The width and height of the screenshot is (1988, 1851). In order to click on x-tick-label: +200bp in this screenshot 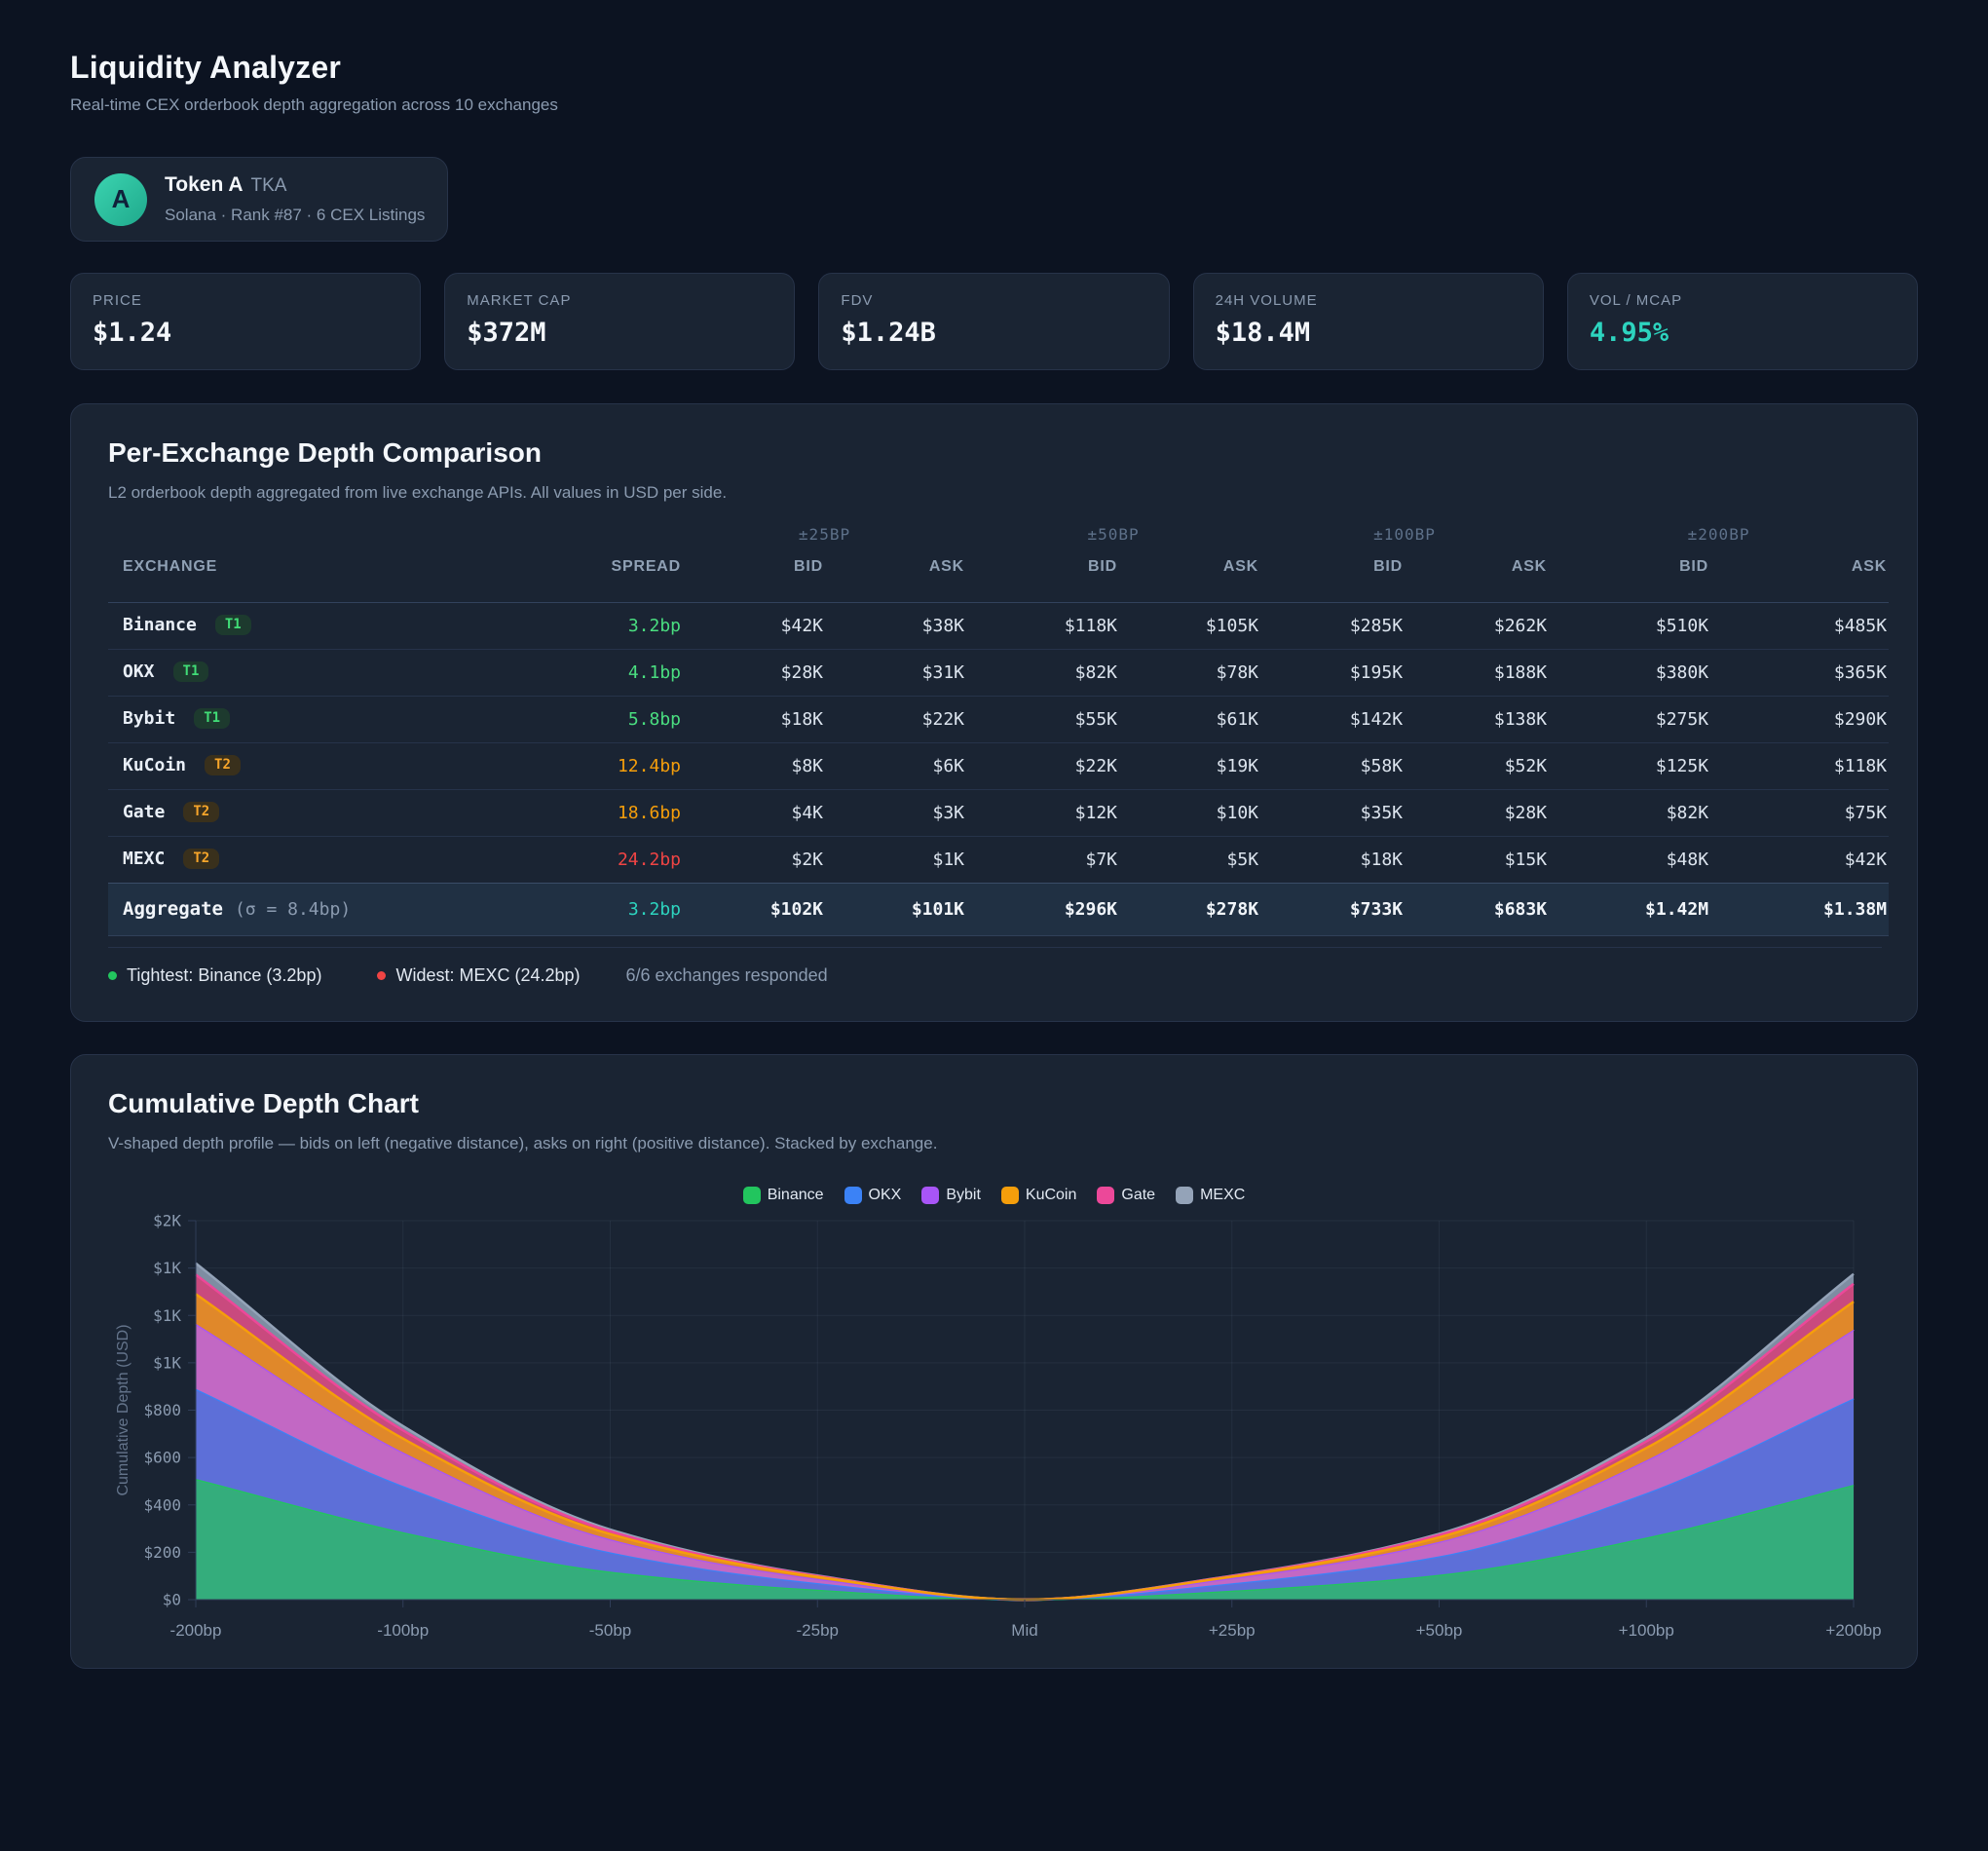, I will do `click(1853, 1630)`.